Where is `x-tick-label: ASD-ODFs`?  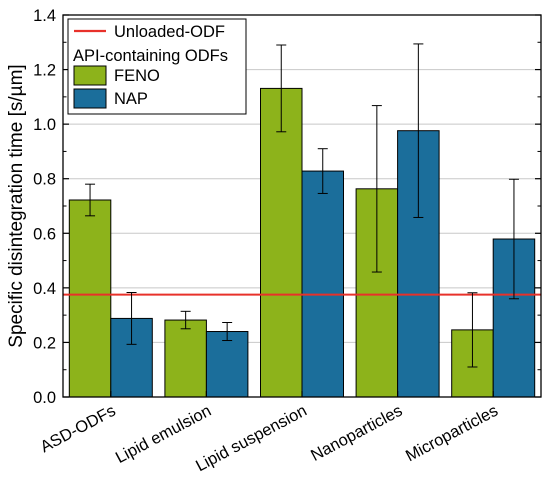
x-tick-label: ASD-ODFs is located at coordinates (77, 429).